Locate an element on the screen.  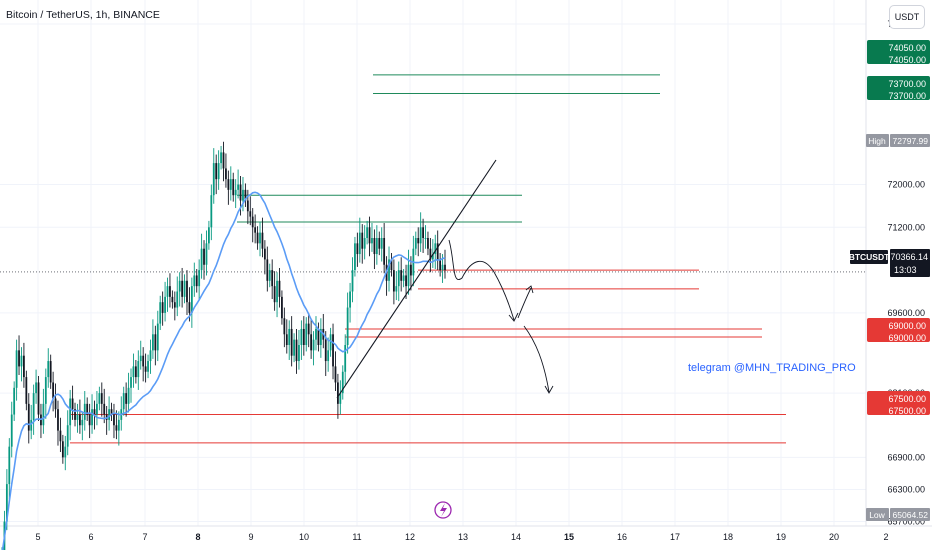
time-tick-label-11: 16 is located at coordinates (622, 537).